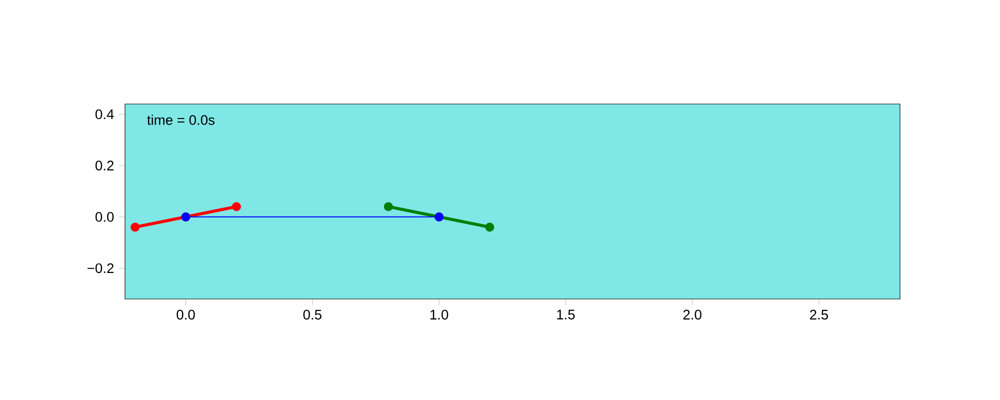  What do you see at coordinates (312, 315) in the screenshot?
I see `x-tick-label: 0.5` at bounding box center [312, 315].